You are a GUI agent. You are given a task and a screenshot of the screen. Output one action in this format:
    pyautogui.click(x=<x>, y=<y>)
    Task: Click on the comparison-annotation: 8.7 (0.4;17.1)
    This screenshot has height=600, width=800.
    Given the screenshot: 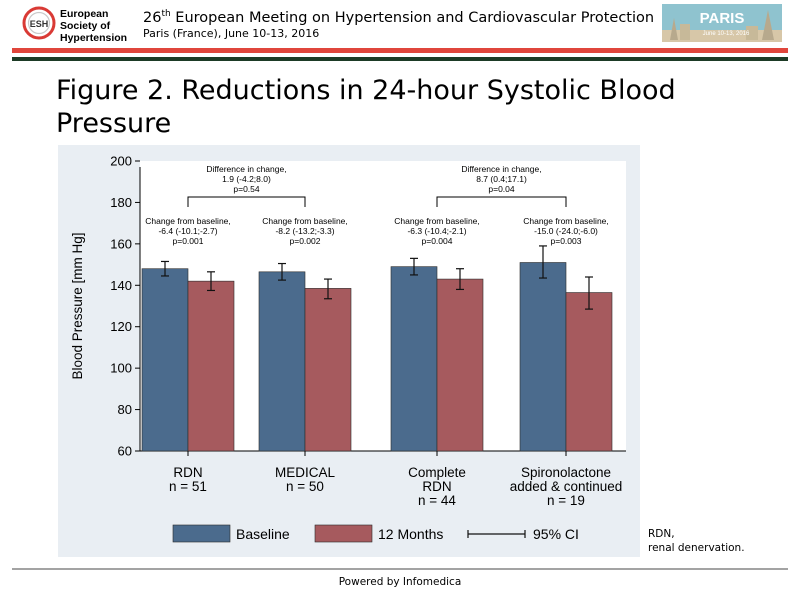 What is the action you would take?
    pyautogui.click(x=501, y=179)
    